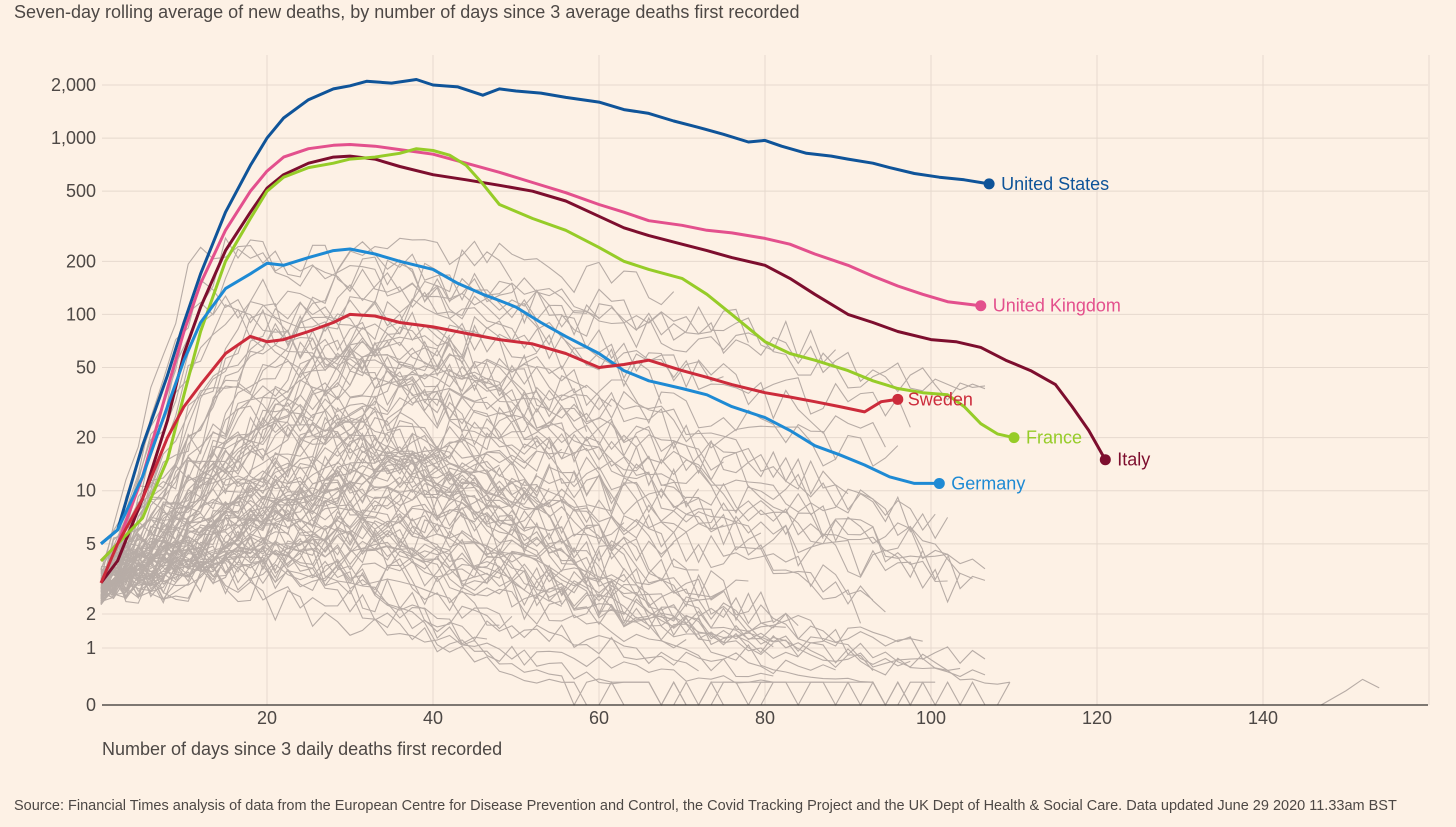 The image size is (1456, 827). What do you see at coordinates (86, 491) in the screenshot?
I see `y-tick-label: 10` at bounding box center [86, 491].